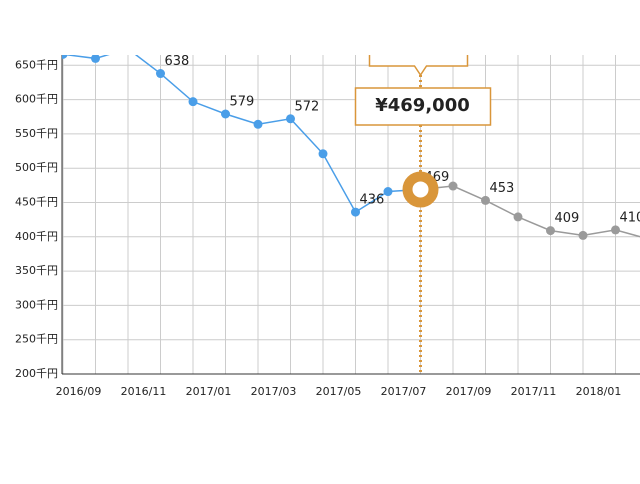 This screenshot has height=484, width=640. Describe the element at coordinates (599, 391) in the screenshot. I see `x-tick-label: 2018/01` at that location.